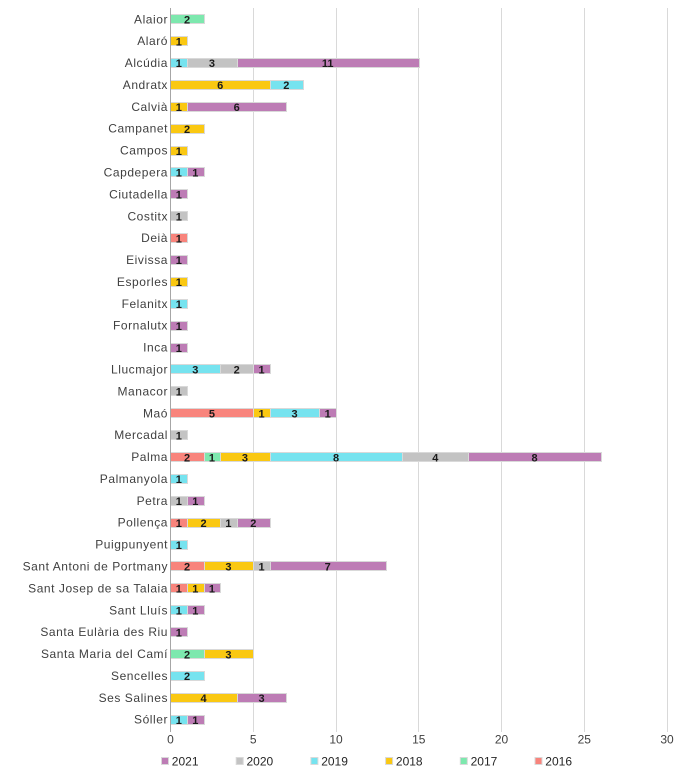 The image size is (696, 769). What do you see at coordinates (585, 740) in the screenshot?
I see `svg-text: 25` at bounding box center [585, 740].